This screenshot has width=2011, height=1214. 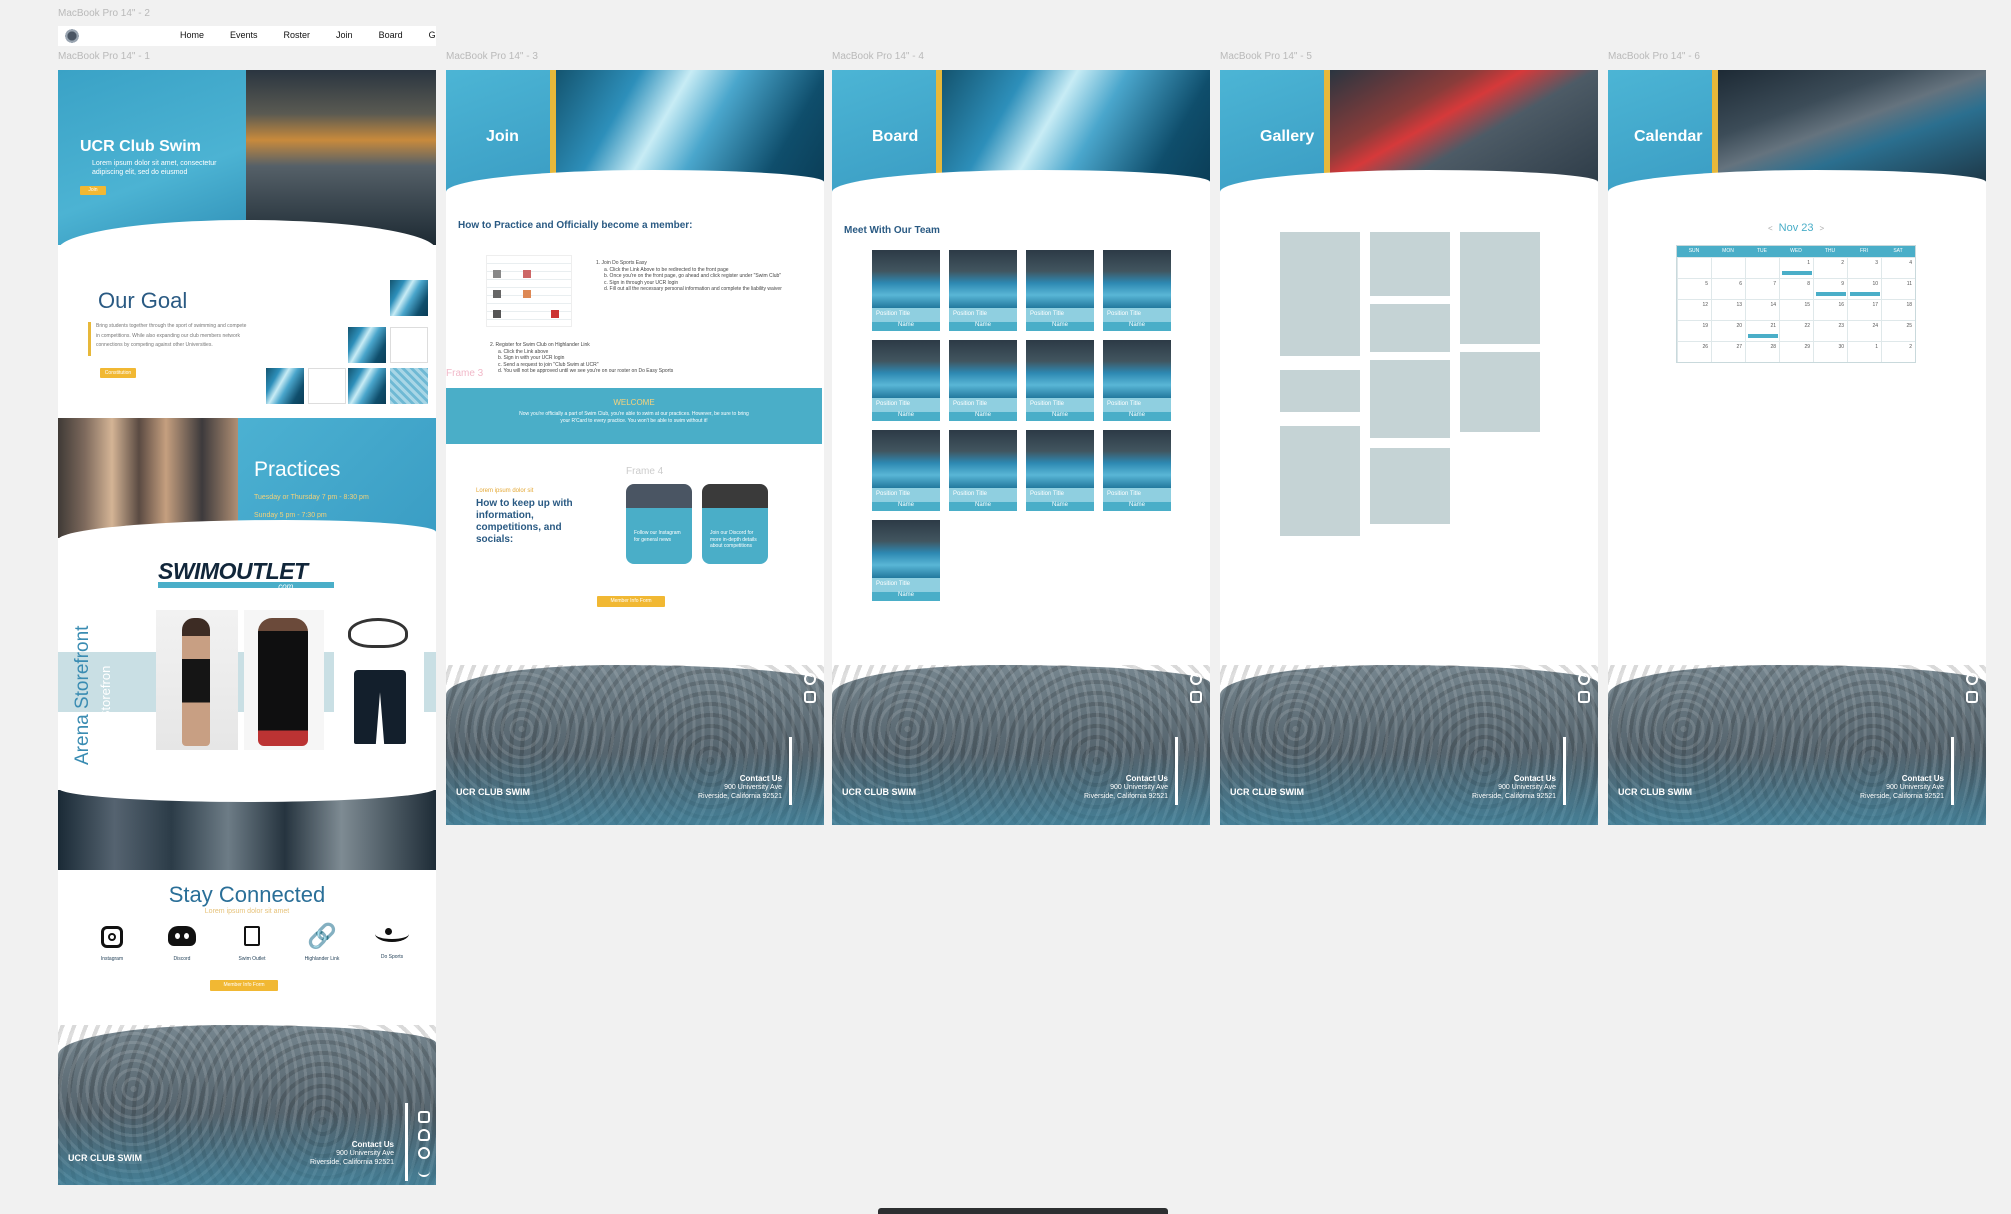 I want to click on calendar-day-cell: 26, so click(x=1694, y=352).